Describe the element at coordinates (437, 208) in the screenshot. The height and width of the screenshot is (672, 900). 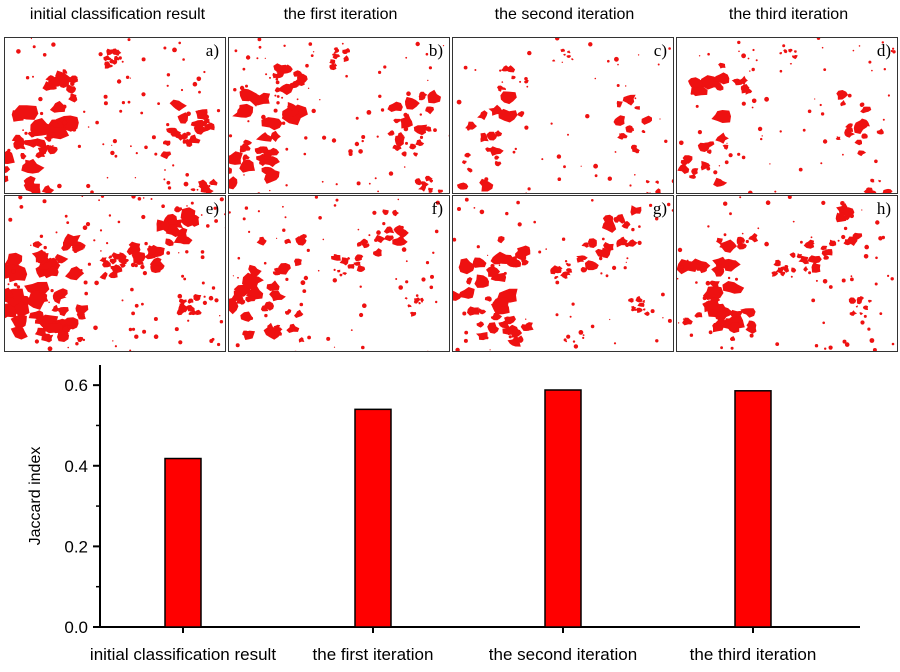
I see `panel-label-f: f)` at that location.